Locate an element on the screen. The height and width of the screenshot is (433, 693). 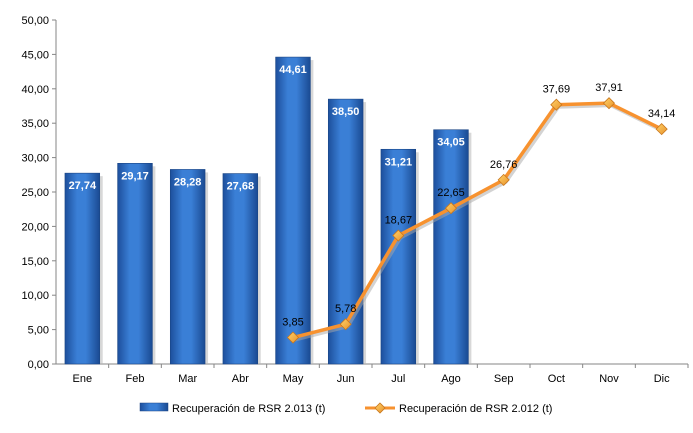
legend-label-line: Recuperación de RSR 2.012 (t) is located at coordinates (475, 409).